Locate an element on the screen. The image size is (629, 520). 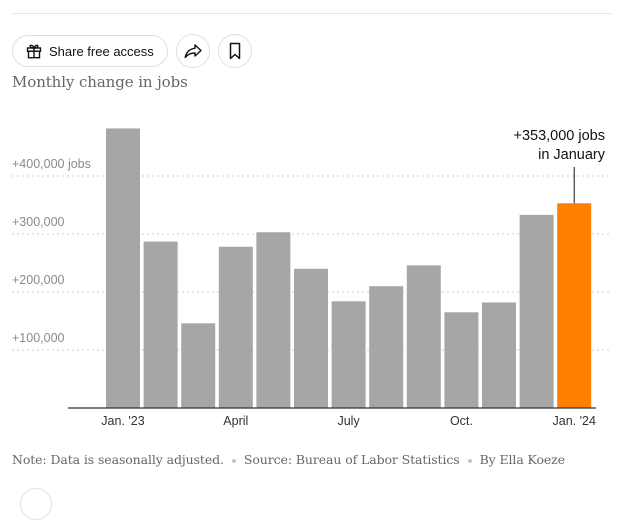
gift-icon is located at coordinates (34, 51).